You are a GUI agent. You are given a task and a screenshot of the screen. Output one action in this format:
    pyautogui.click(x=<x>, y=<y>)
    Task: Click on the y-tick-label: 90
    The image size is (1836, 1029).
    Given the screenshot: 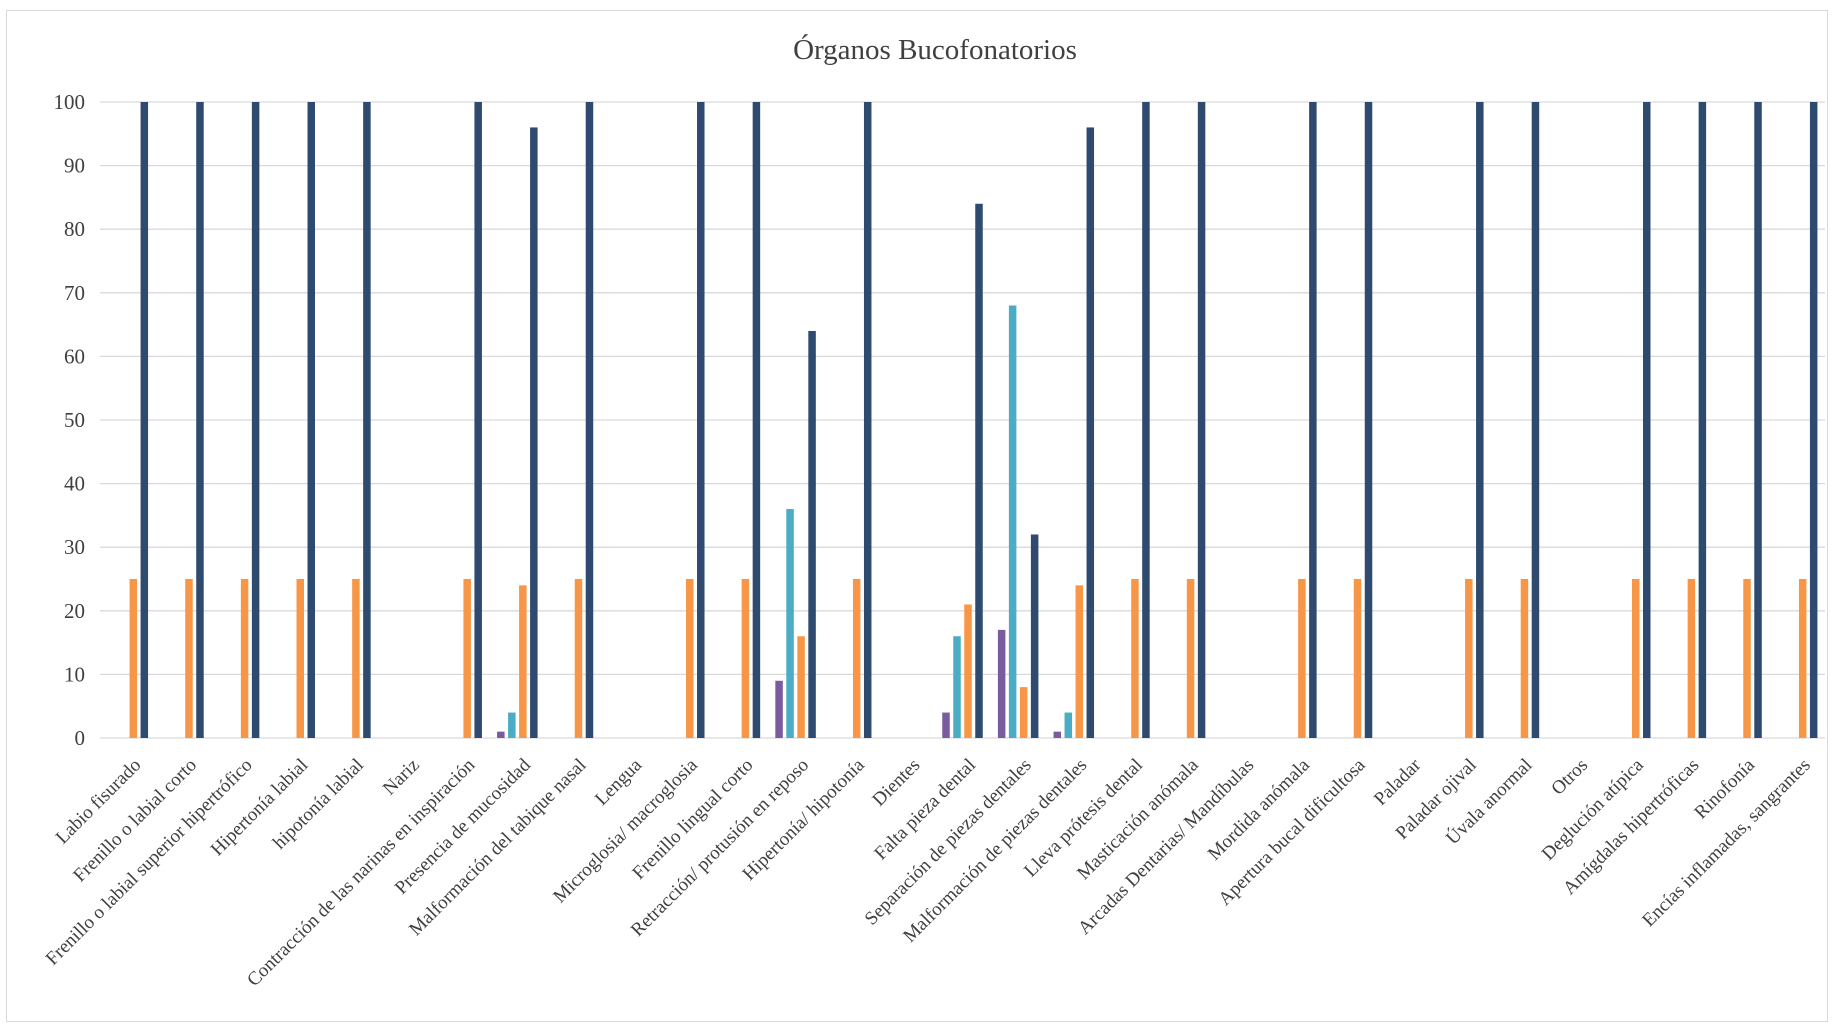 What is the action you would take?
    pyautogui.click(x=74, y=166)
    